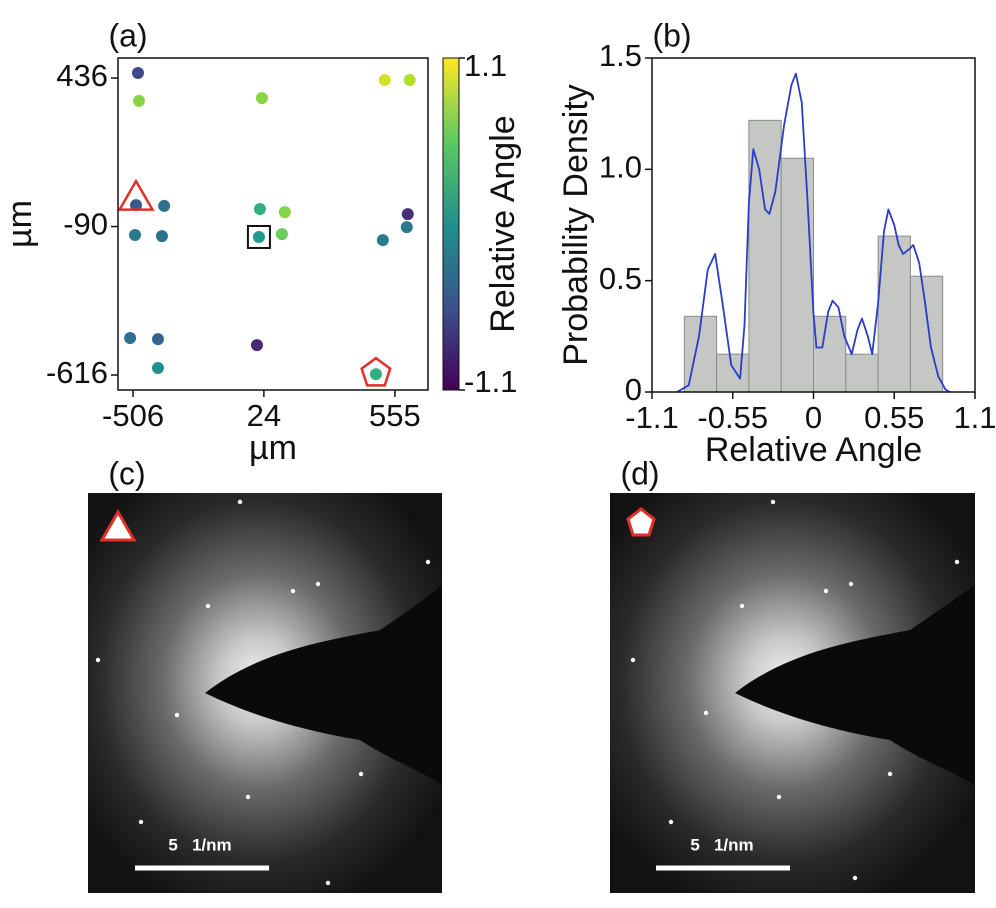 The image size is (996, 908). What do you see at coordinates (77, 372) in the screenshot?
I see `y-tick-label: -616` at bounding box center [77, 372].